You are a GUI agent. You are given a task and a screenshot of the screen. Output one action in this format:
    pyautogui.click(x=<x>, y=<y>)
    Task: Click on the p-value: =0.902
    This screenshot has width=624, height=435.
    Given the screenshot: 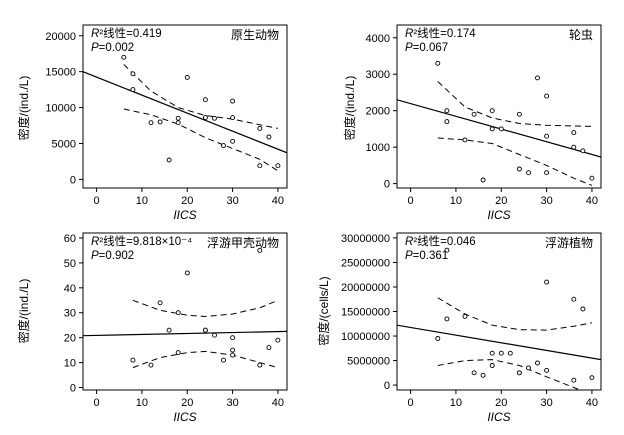 What is the action you would take?
    pyautogui.click(x=117, y=256)
    